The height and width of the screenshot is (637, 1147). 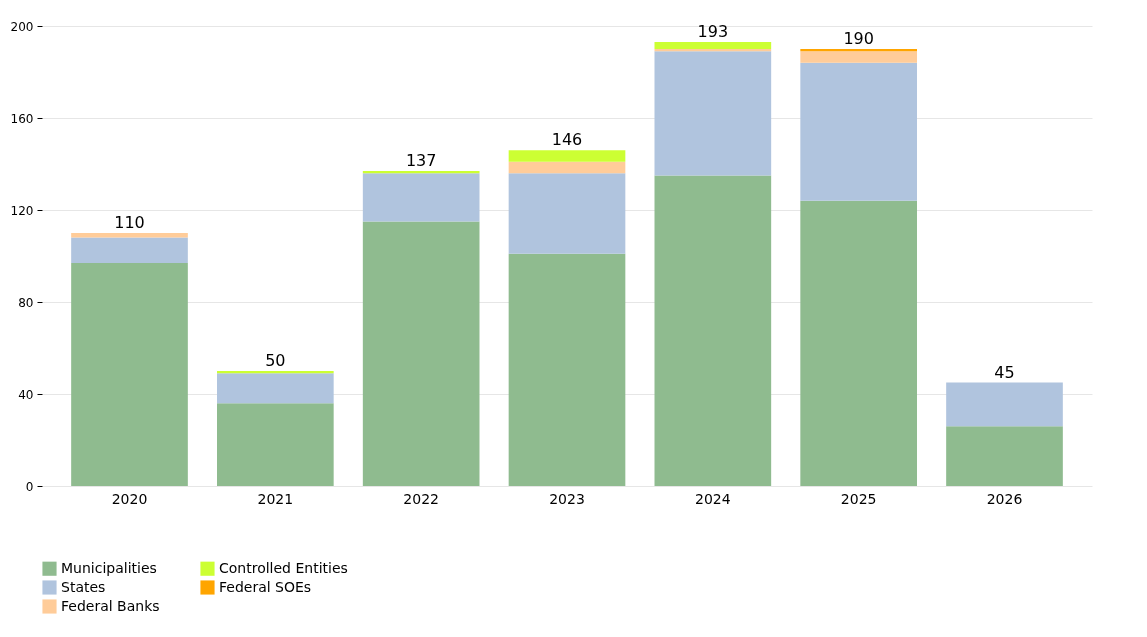 What do you see at coordinates (110, 605) in the screenshot?
I see `legend-label: Federal Banks` at bounding box center [110, 605].